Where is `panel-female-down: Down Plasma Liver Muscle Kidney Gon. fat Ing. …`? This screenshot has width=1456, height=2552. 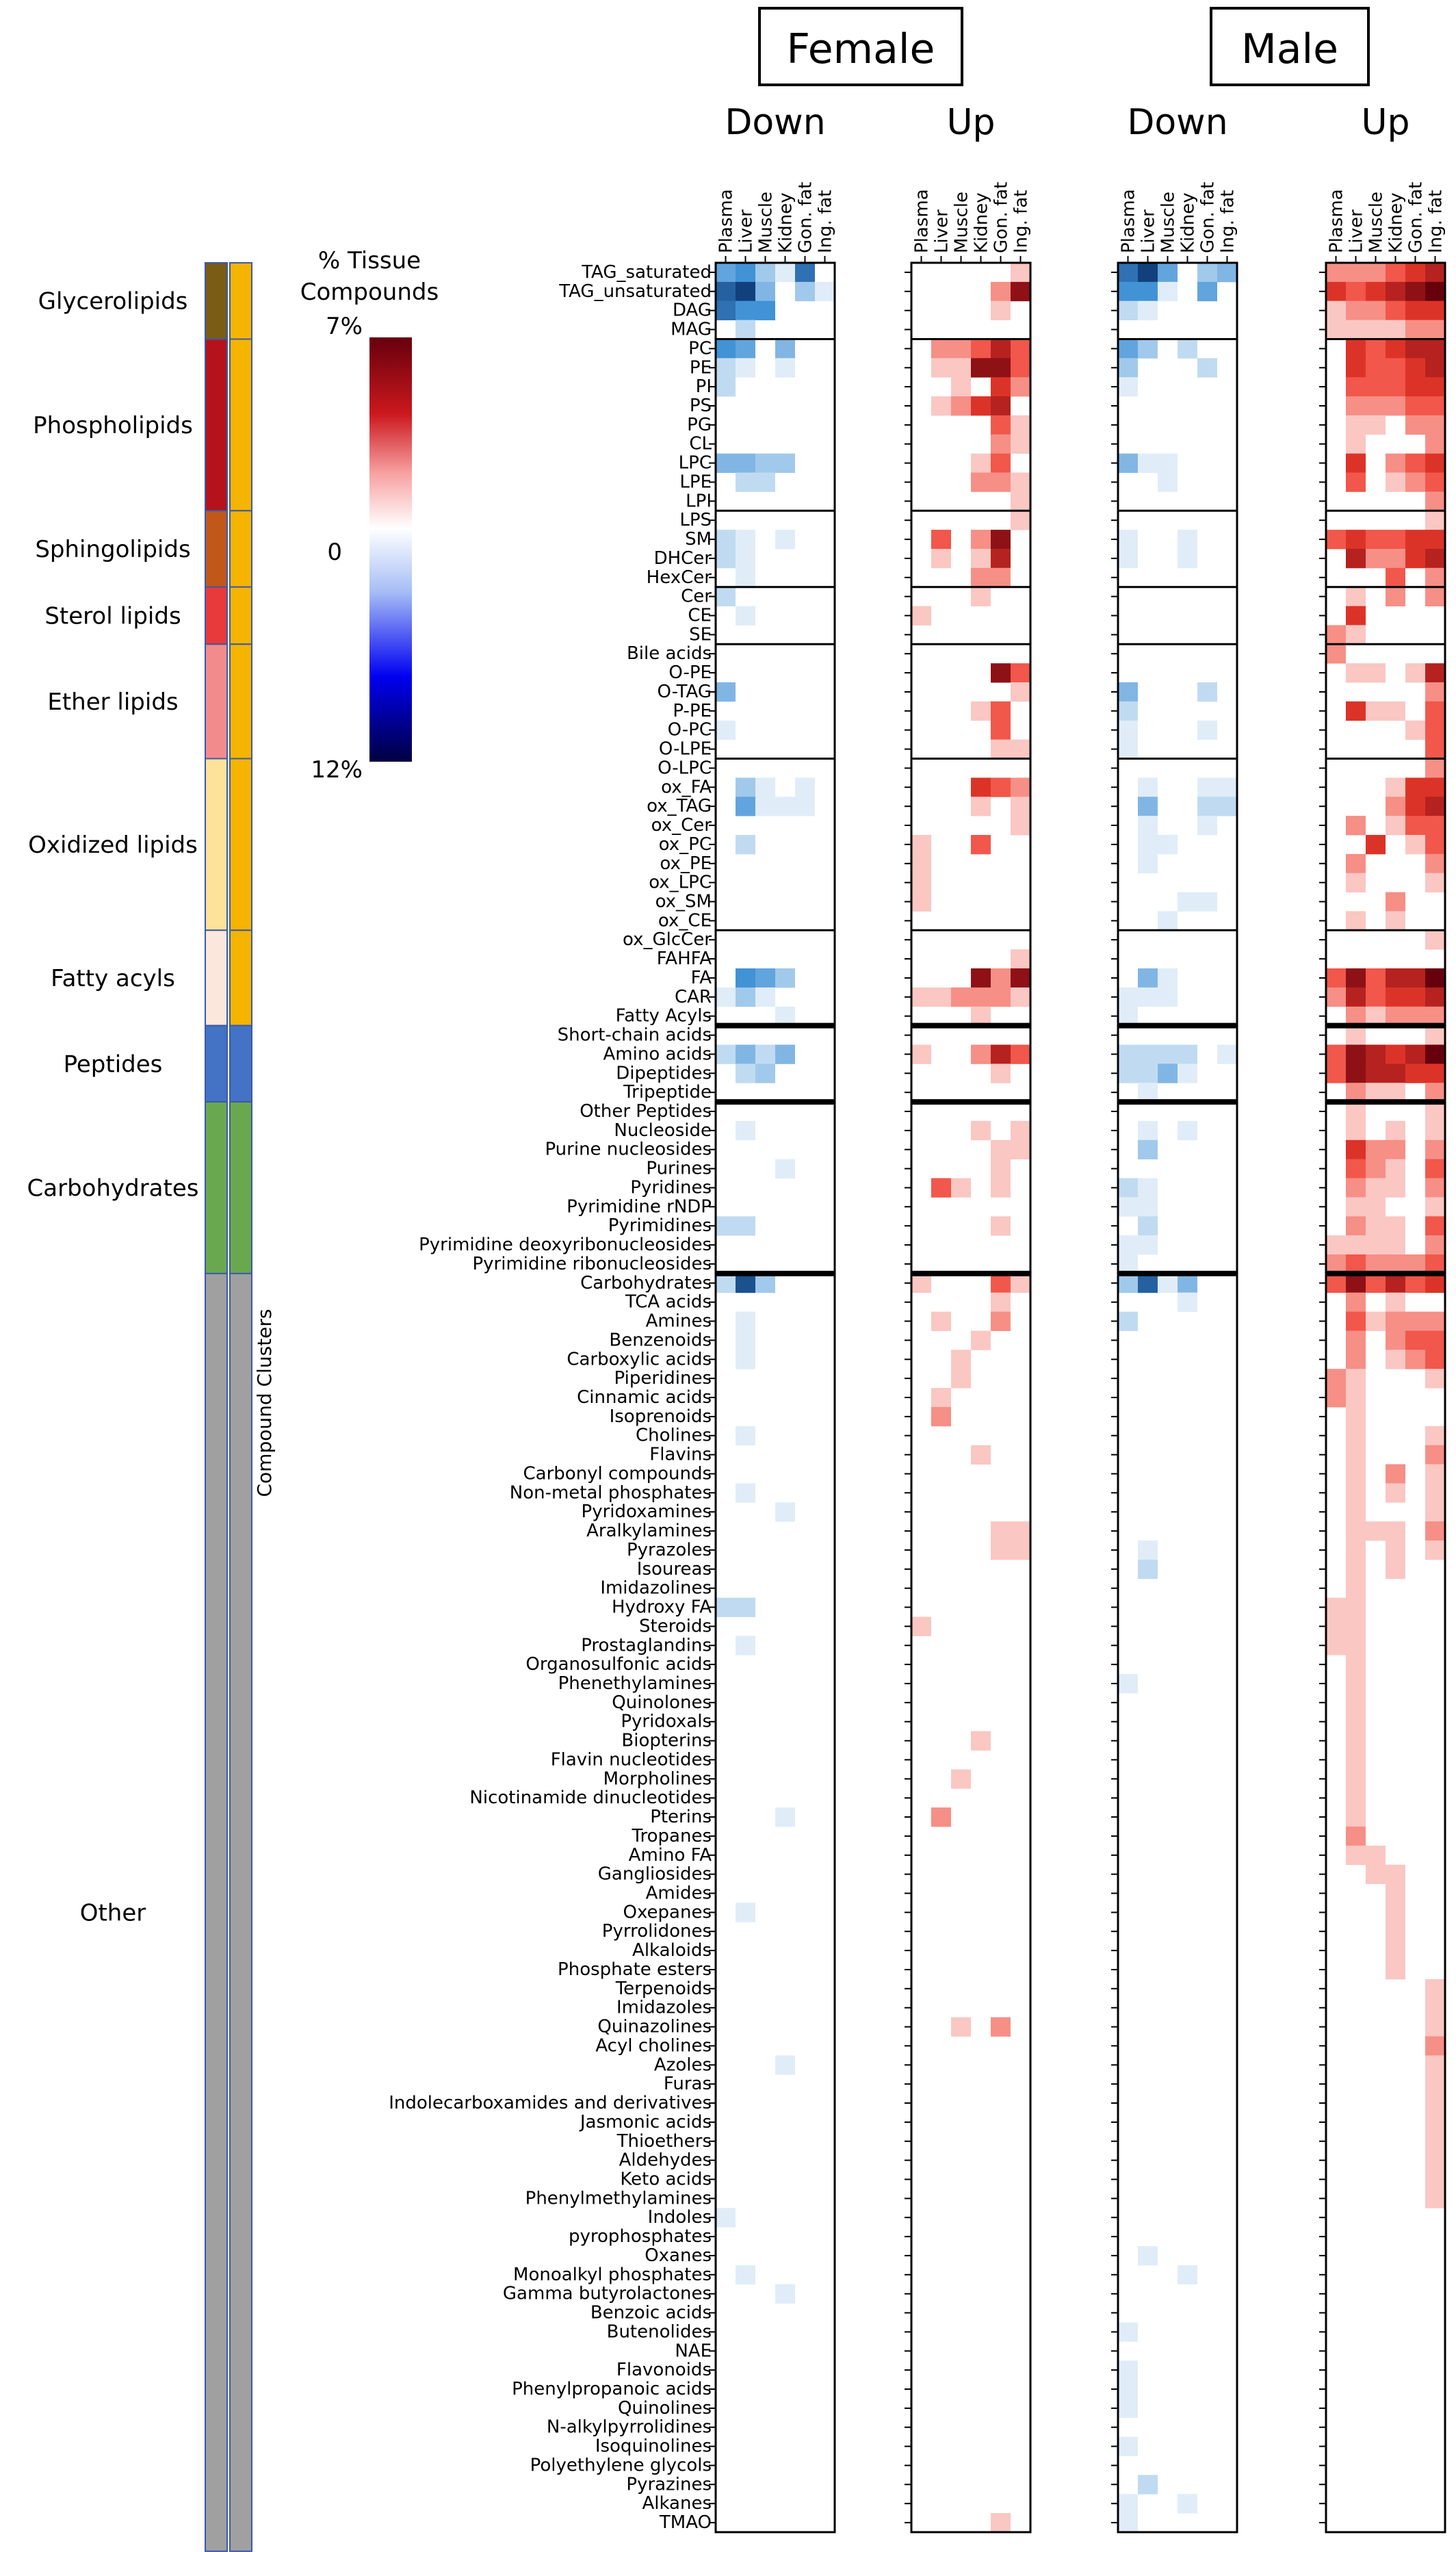
panel-female-down: Down Plasma Liver Muscle Kidney Gon. fat Ing. … is located at coordinates (772, 1318).